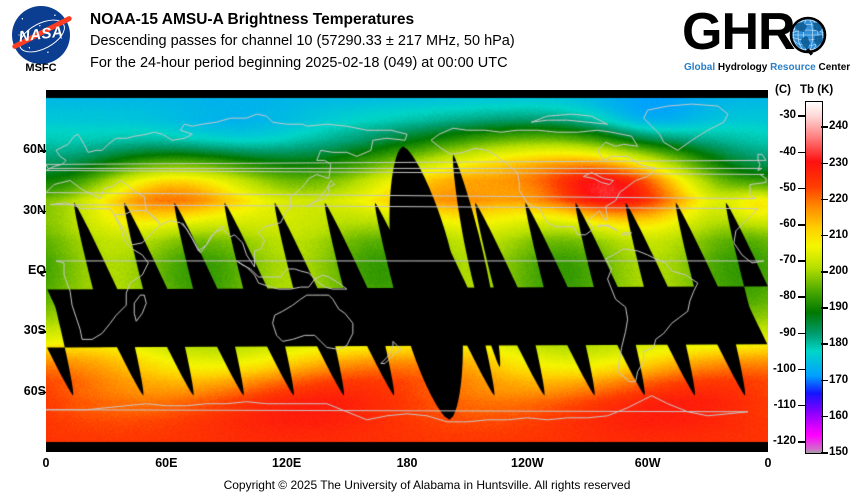 The width and height of the screenshot is (854, 502). What do you see at coordinates (825, 90) in the screenshot?
I see `colorbar-kelvin-paren: (K)` at bounding box center [825, 90].